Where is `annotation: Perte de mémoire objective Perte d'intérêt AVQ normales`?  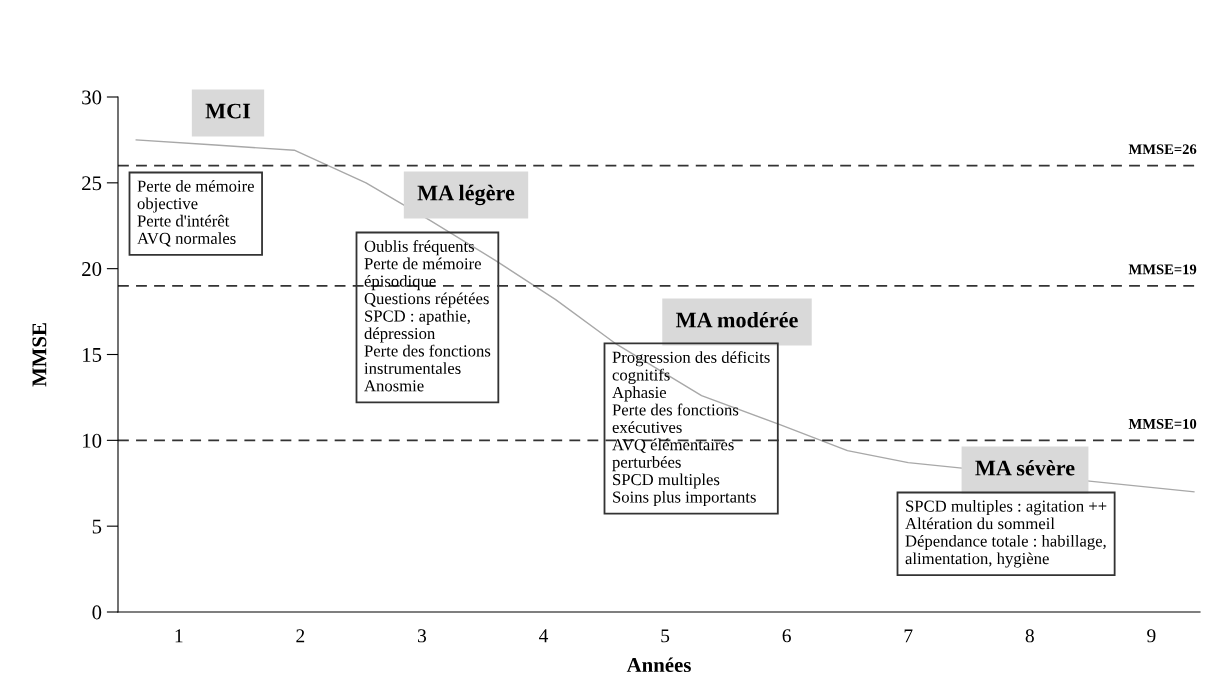
annotation: Perte de mémoire objective Perte d'intérêt AVQ normales is located at coordinates (195, 213).